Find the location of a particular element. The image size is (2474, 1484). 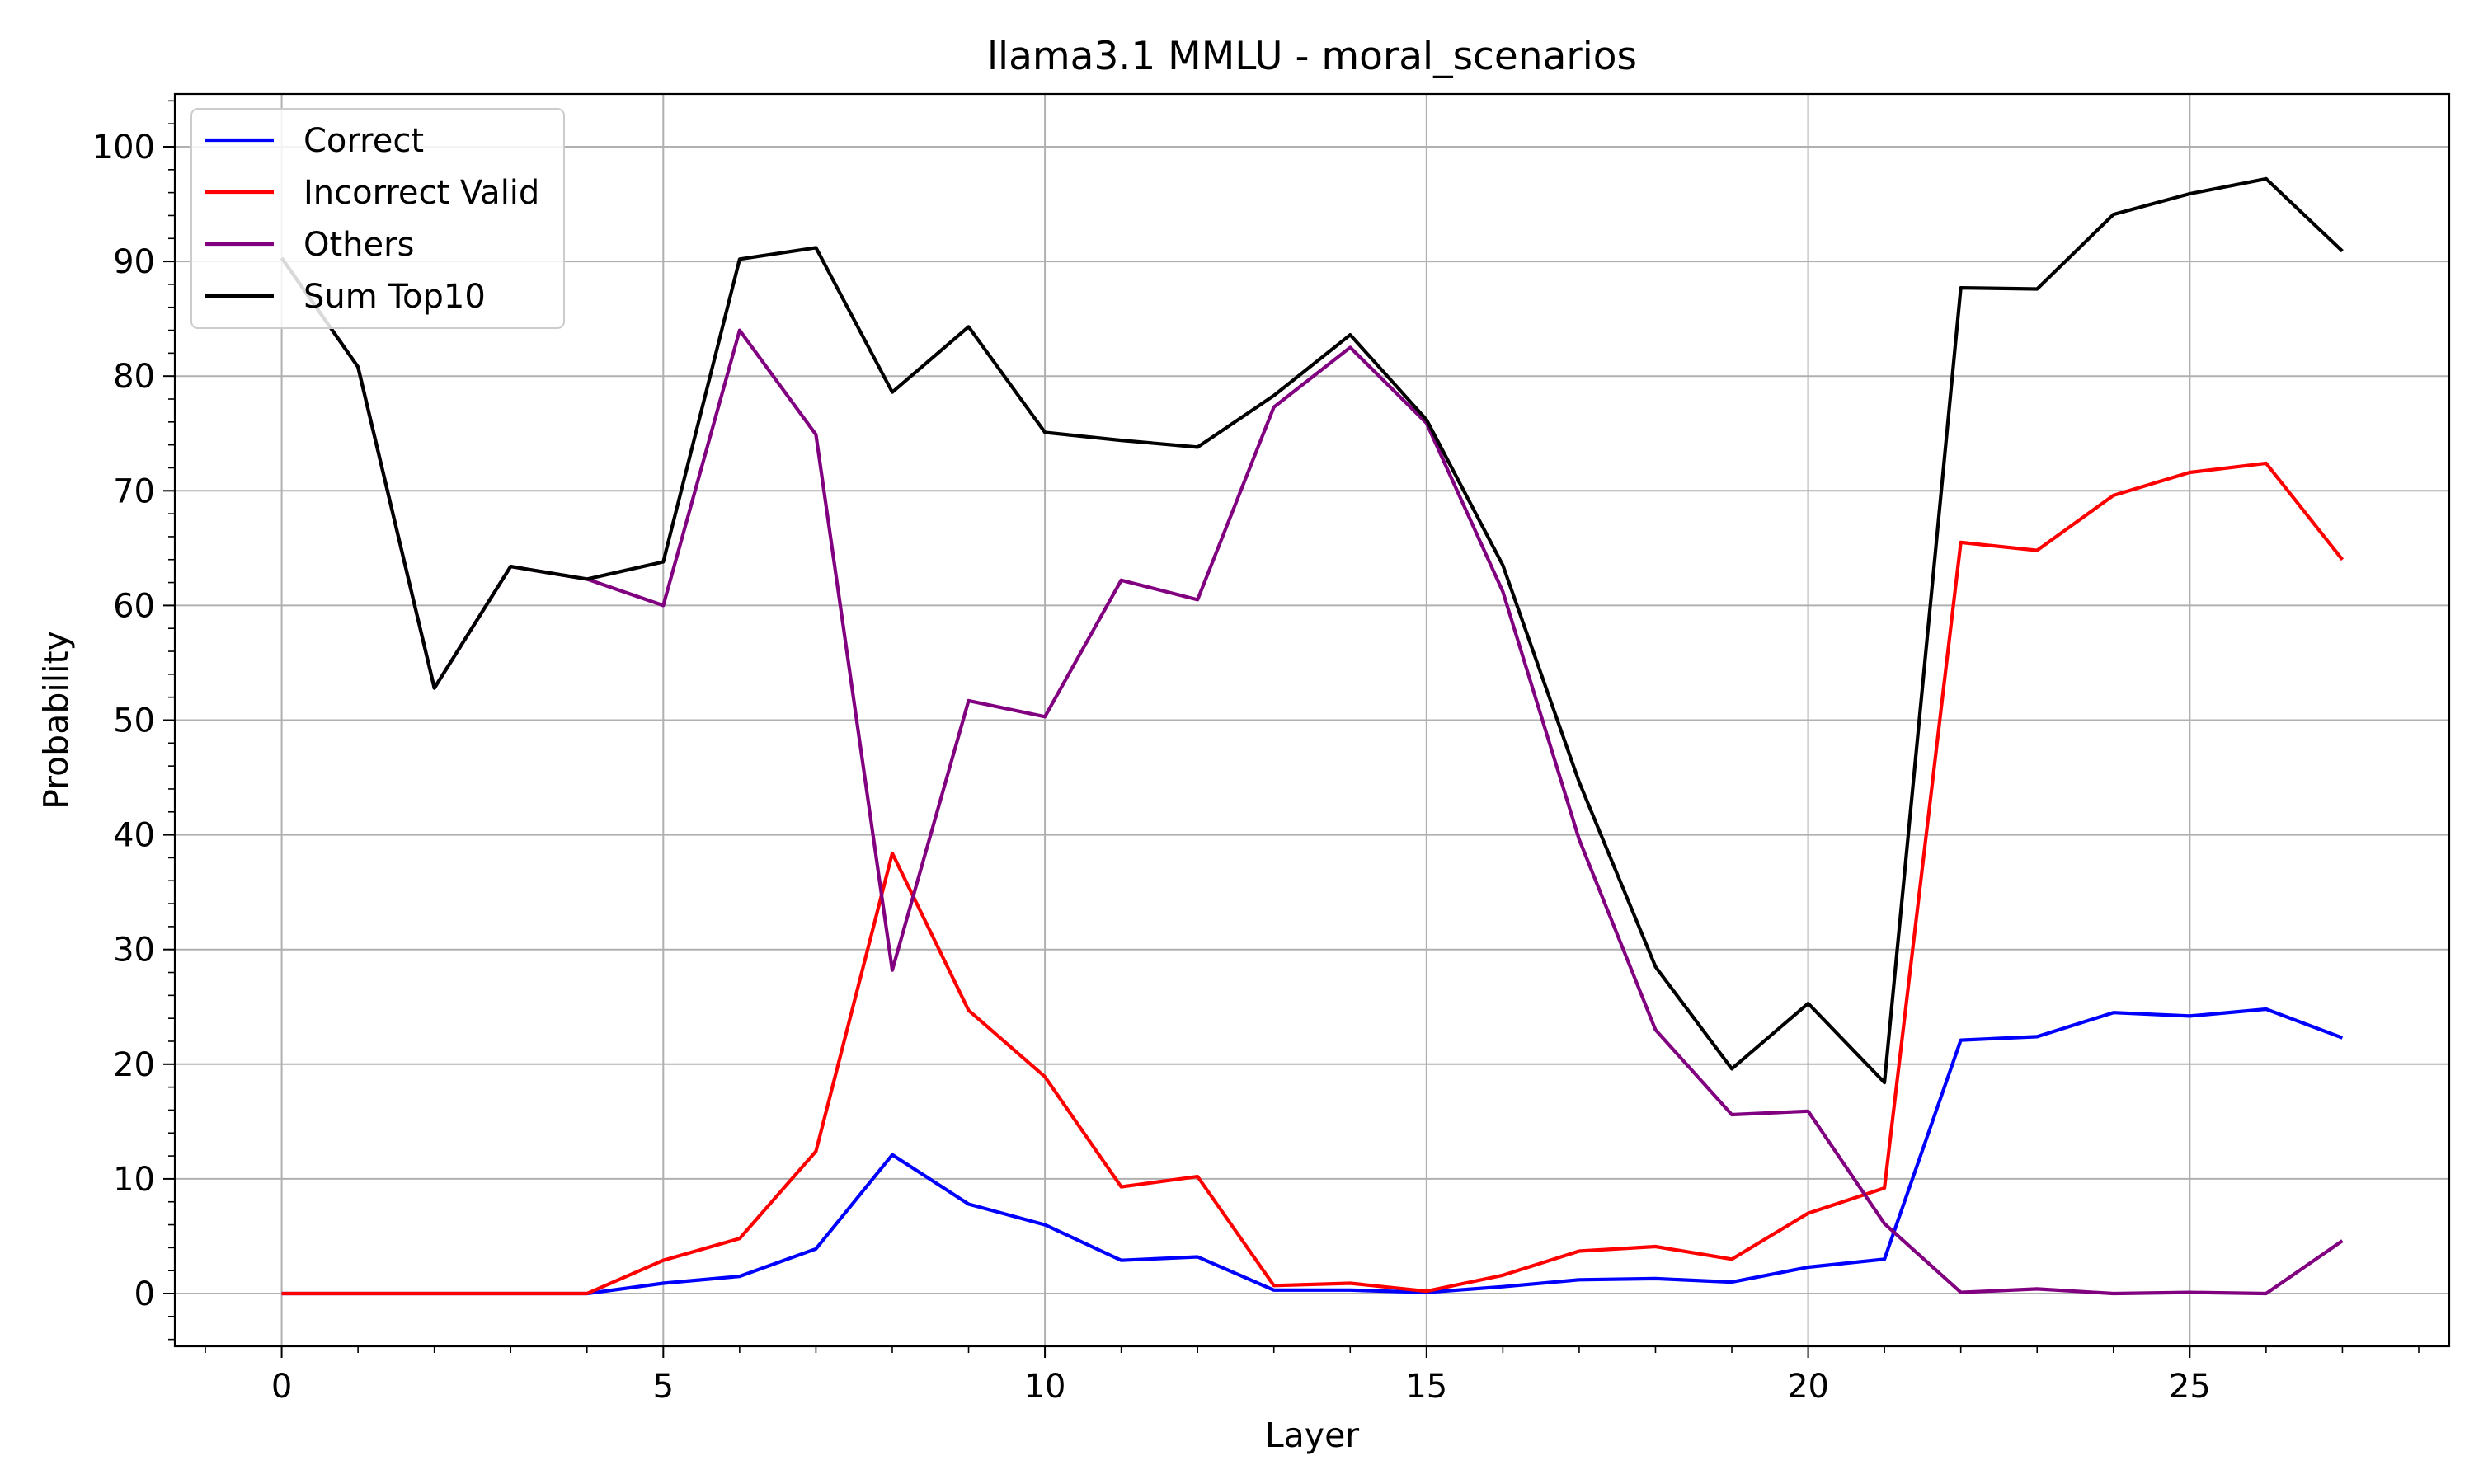

y-tick-label: 10 is located at coordinates (134, 1180).